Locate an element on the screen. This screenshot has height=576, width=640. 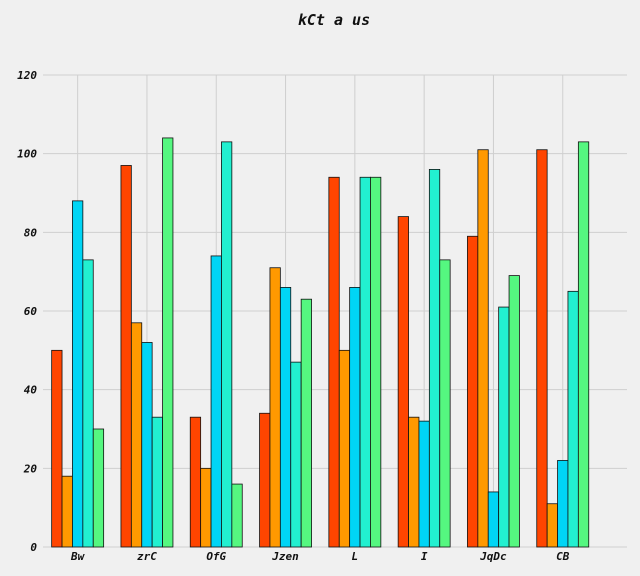
x-tick-label: zrC is located at coordinates (147, 556).